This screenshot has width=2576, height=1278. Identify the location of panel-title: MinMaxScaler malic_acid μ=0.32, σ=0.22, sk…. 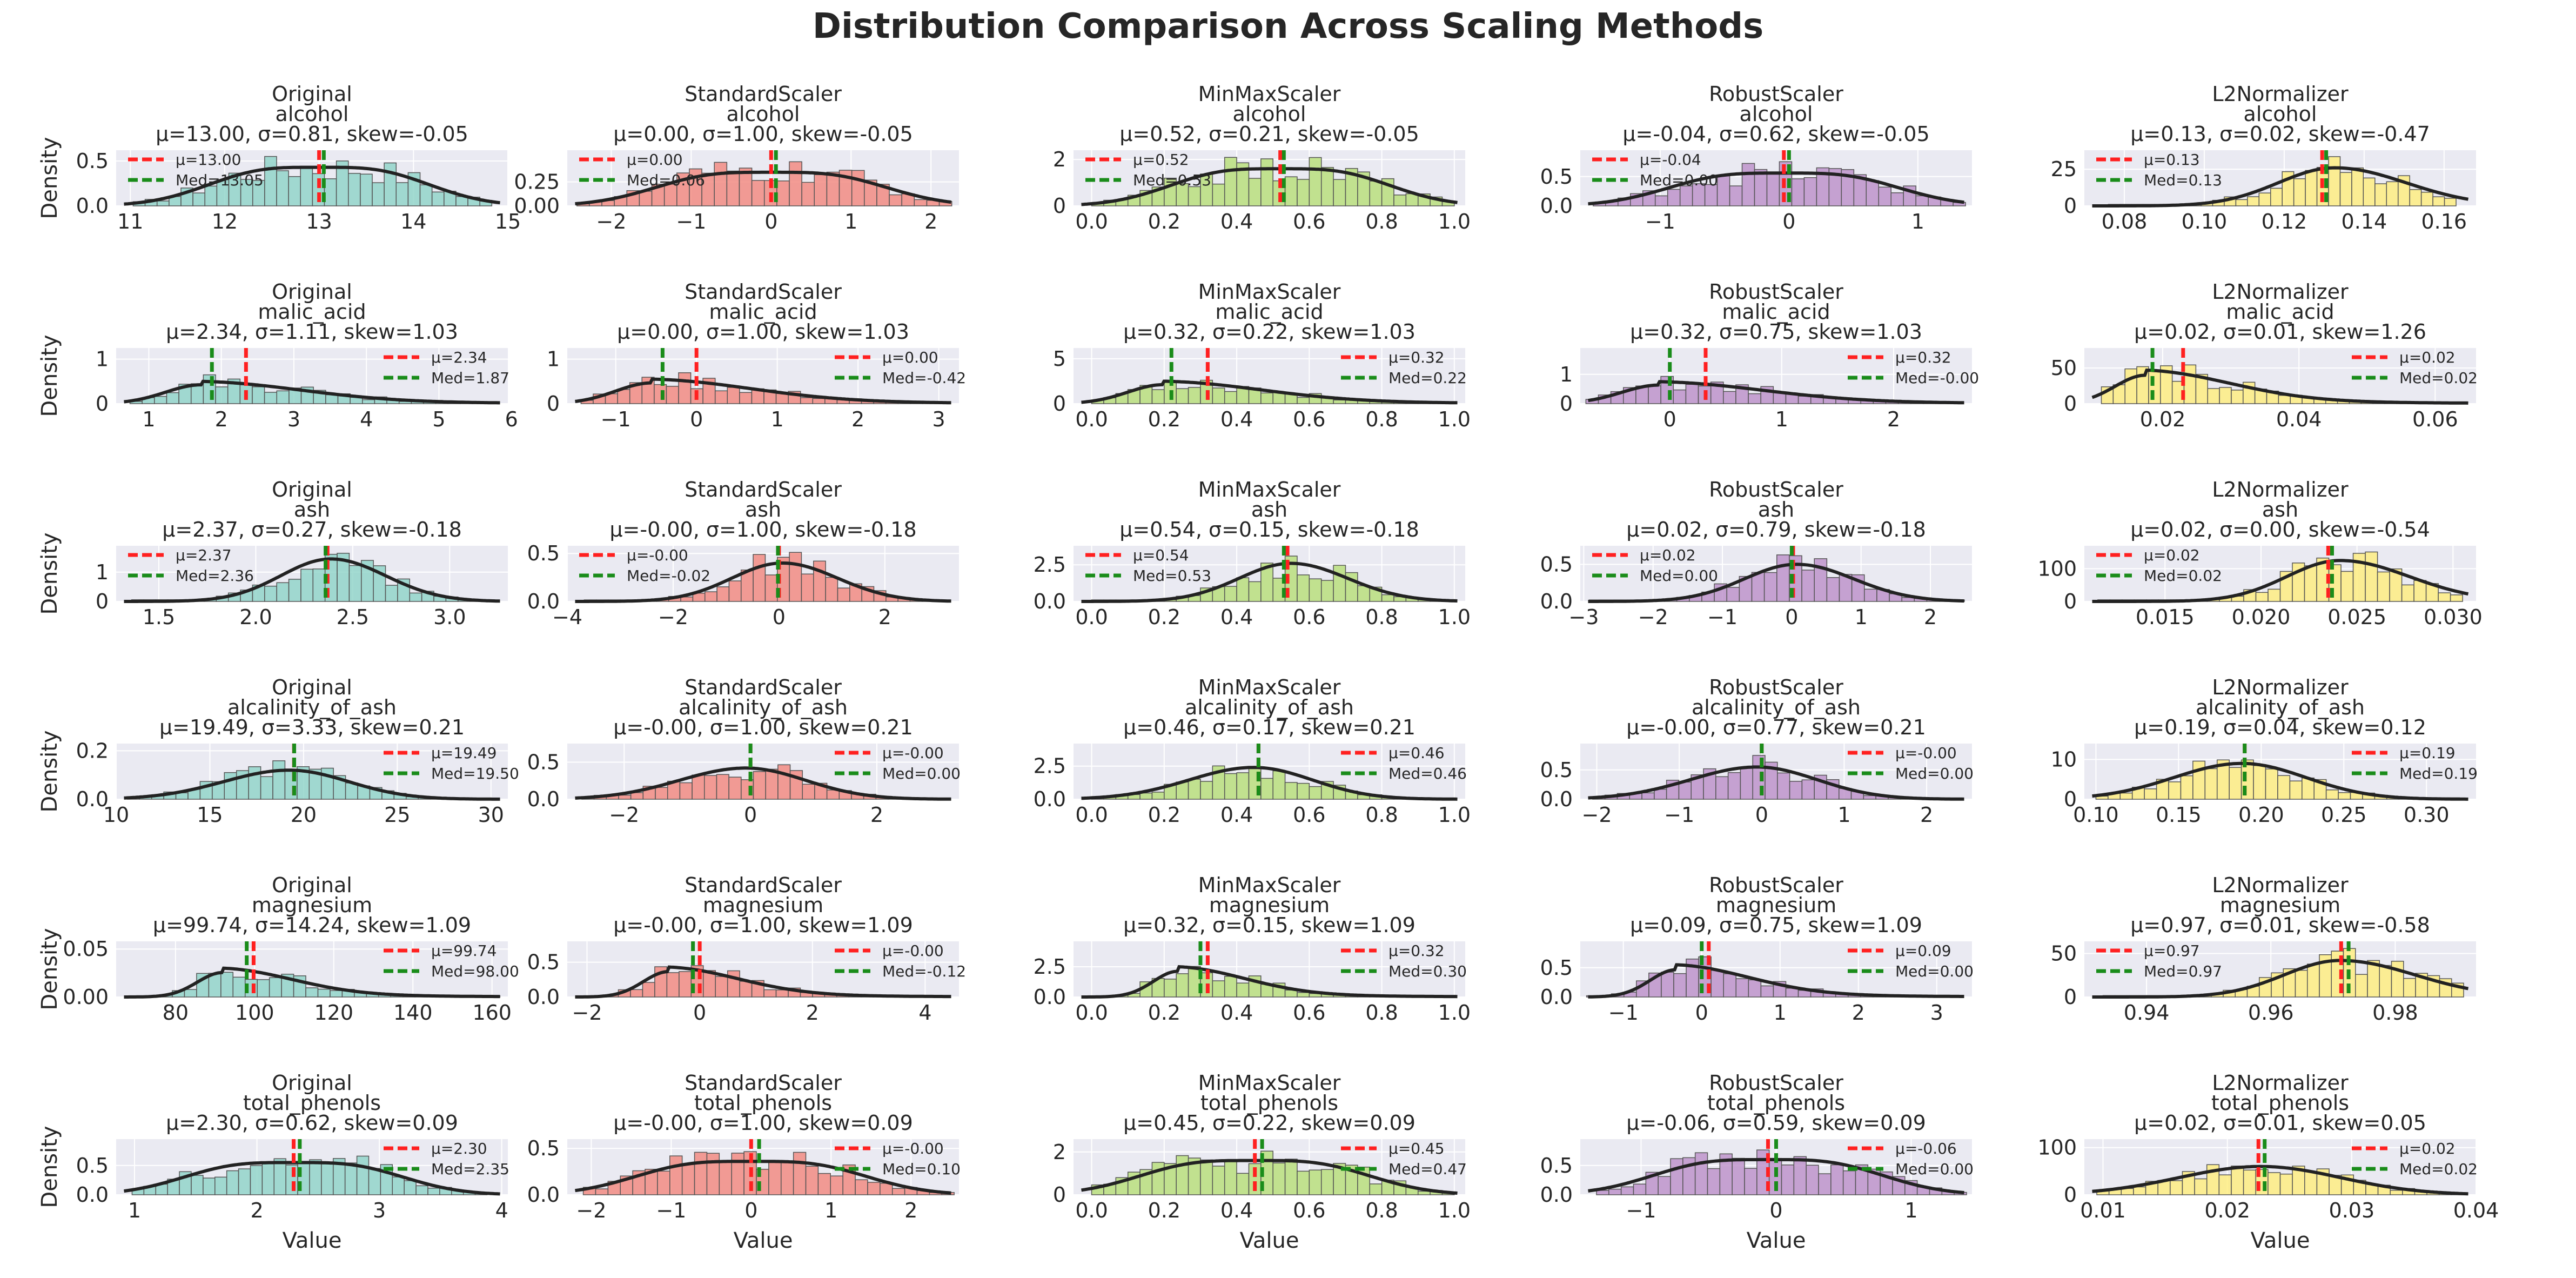
(1270, 312).